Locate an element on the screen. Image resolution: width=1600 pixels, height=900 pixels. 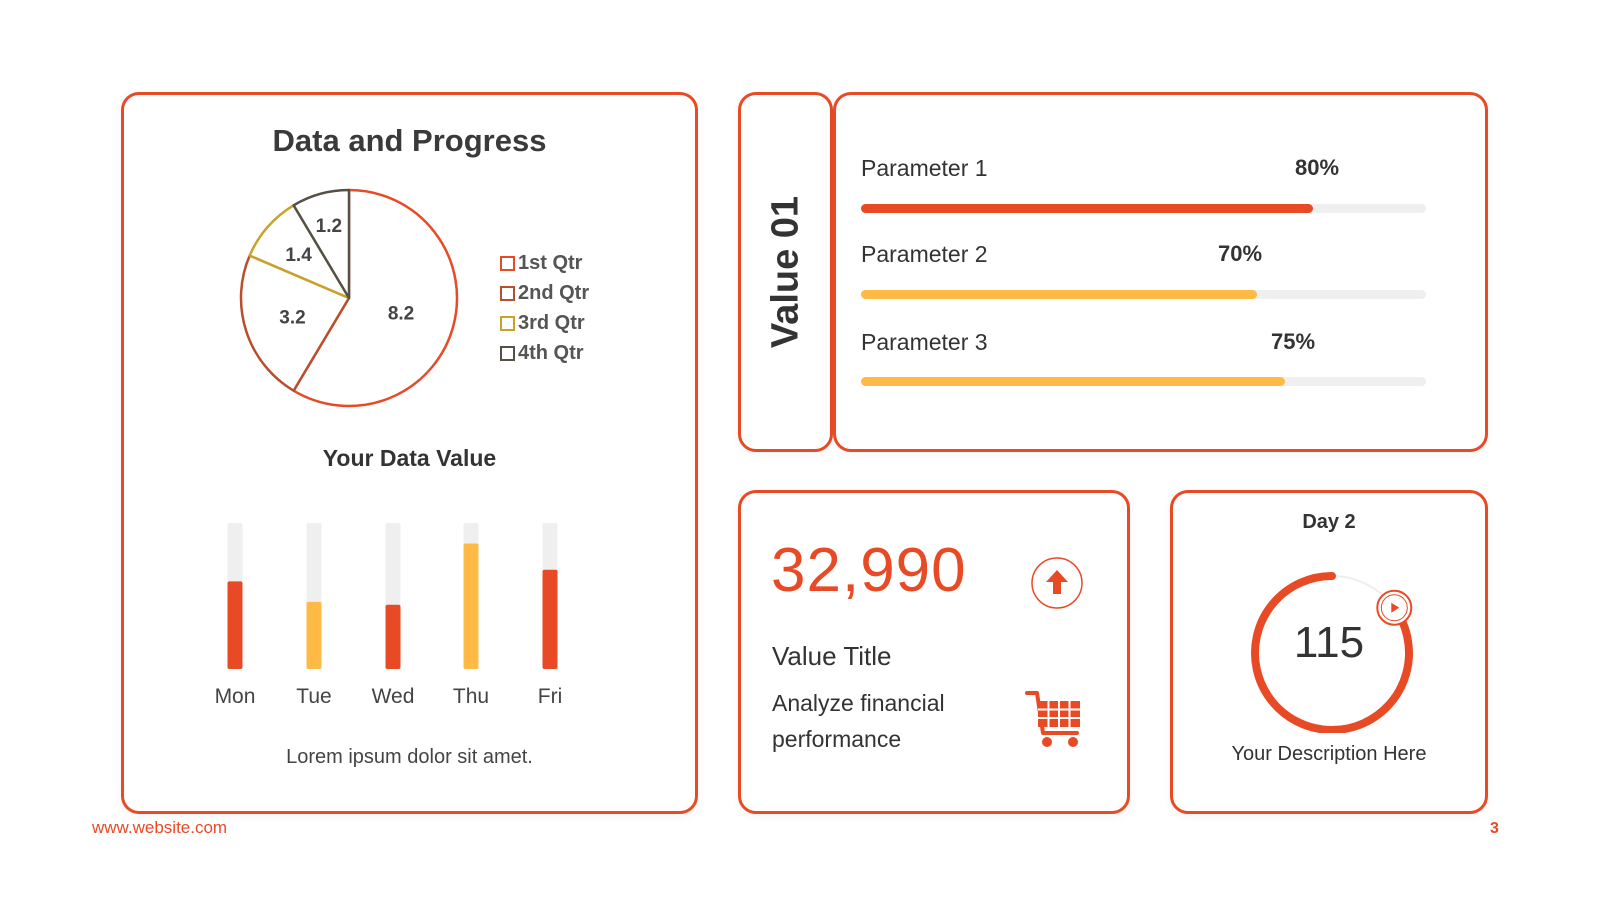
pie-legend: 1st Qtr 2nd Qtr 3rd Qtr 4th Qtr is located at coordinates (544, 308).